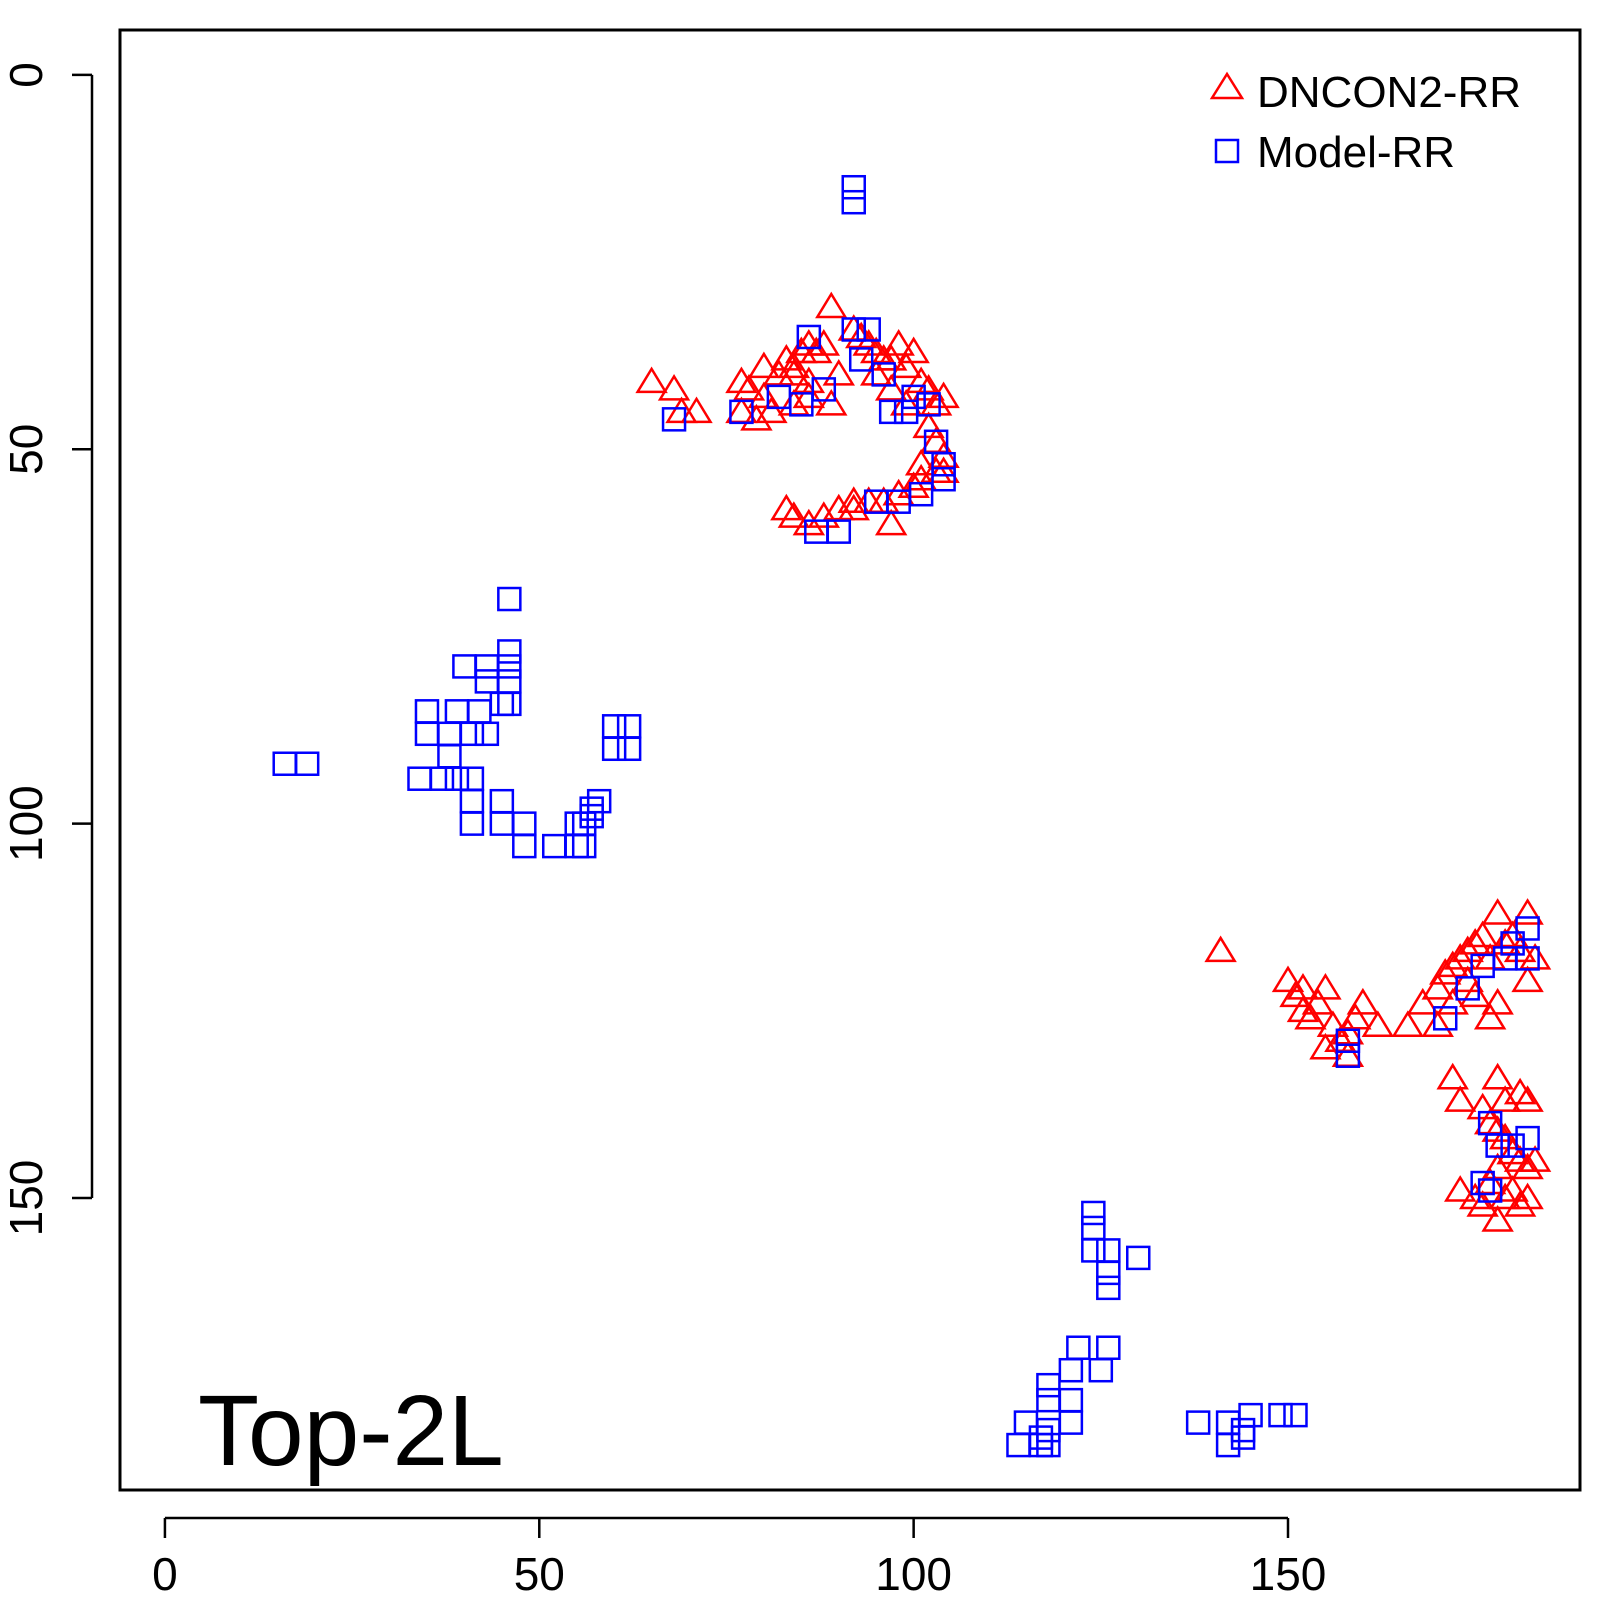 Image resolution: width=1600 pixels, height=1600 pixels. What do you see at coordinates (1356, 152) in the screenshot?
I see `legend-label-model: Model-RR` at bounding box center [1356, 152].